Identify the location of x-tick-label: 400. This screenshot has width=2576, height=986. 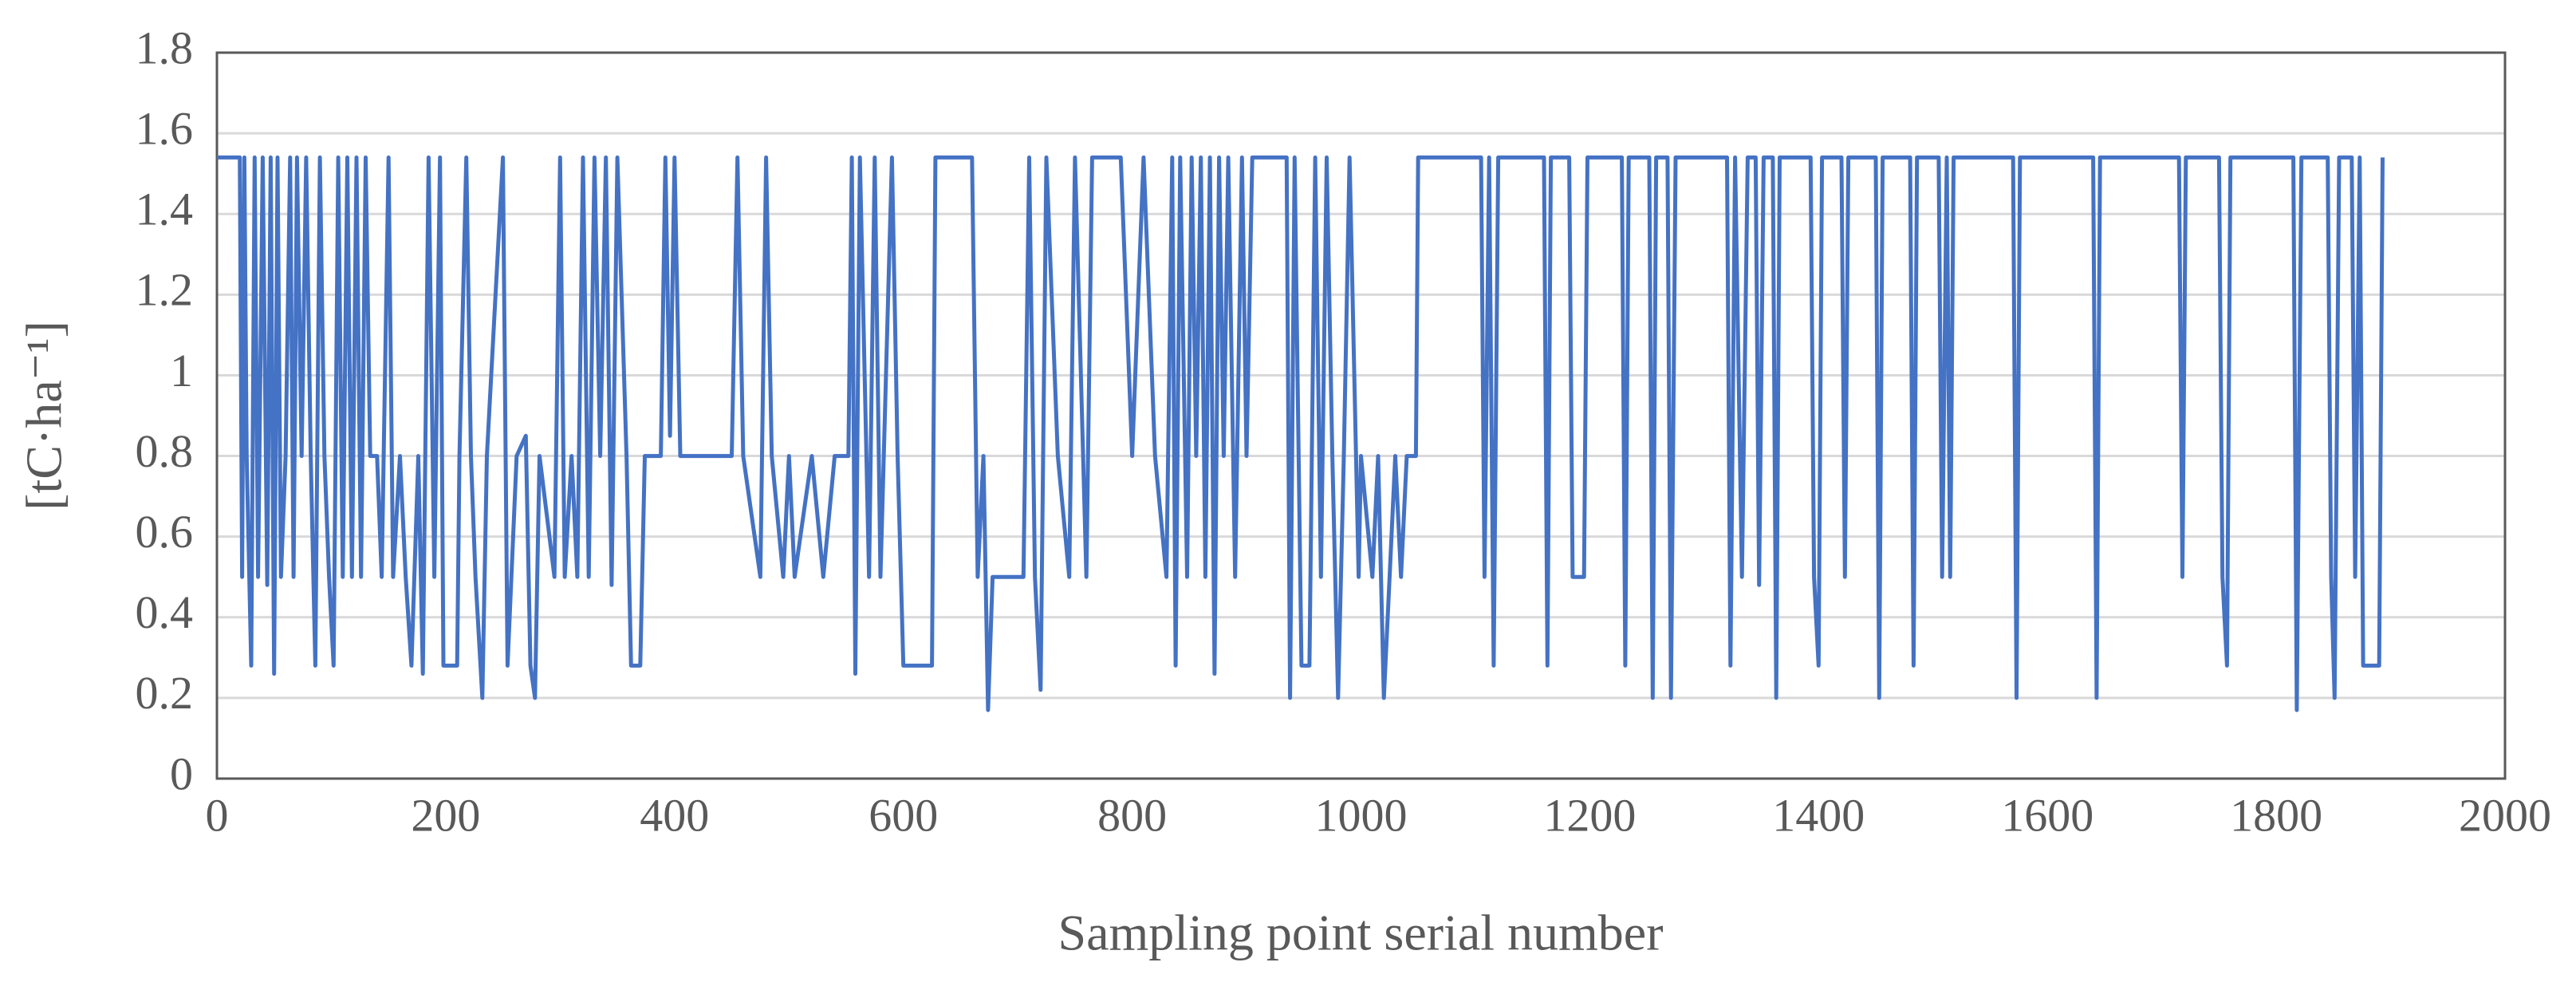
(674, 815).